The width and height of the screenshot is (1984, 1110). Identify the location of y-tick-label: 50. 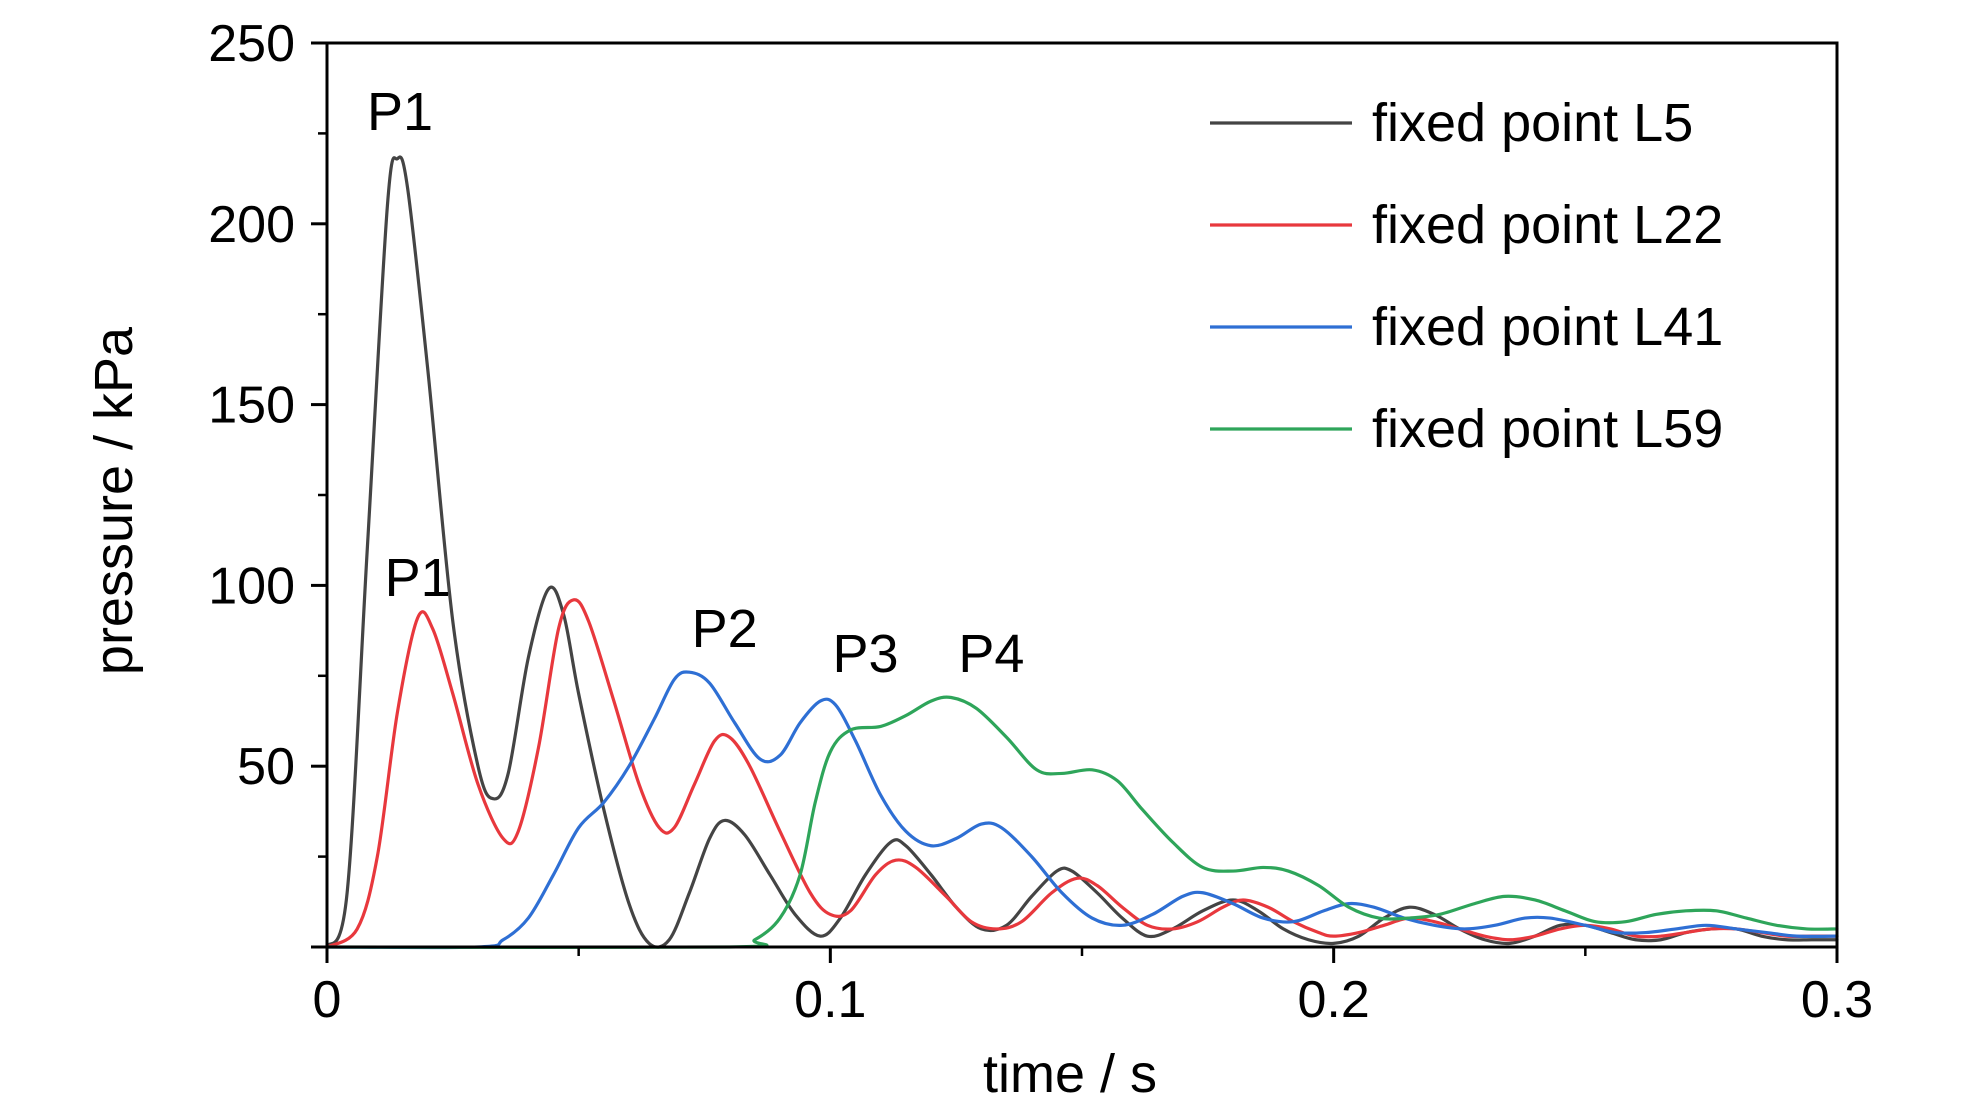
(266, 767).